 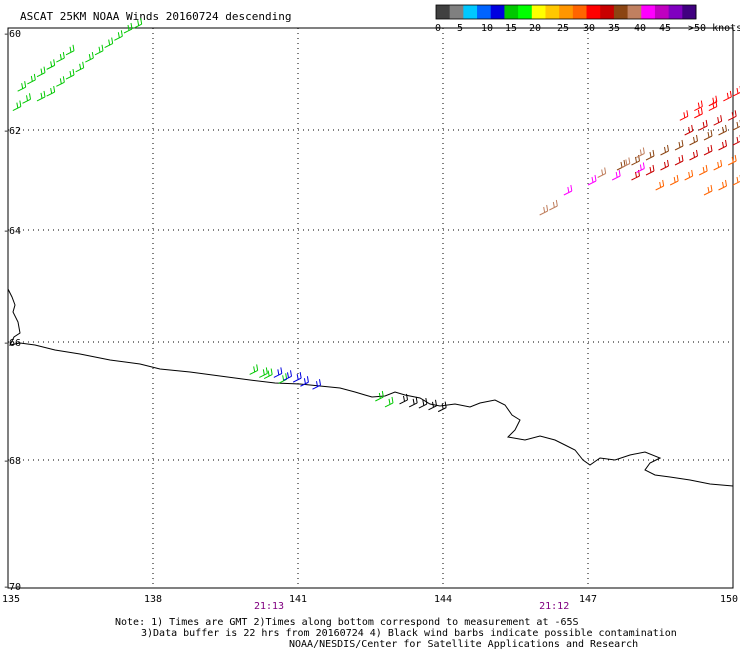 I want to click on speed-legend: 0 5 10 15 20 25 30 35 40 45 >50 knots, so click(x=587, y=19).